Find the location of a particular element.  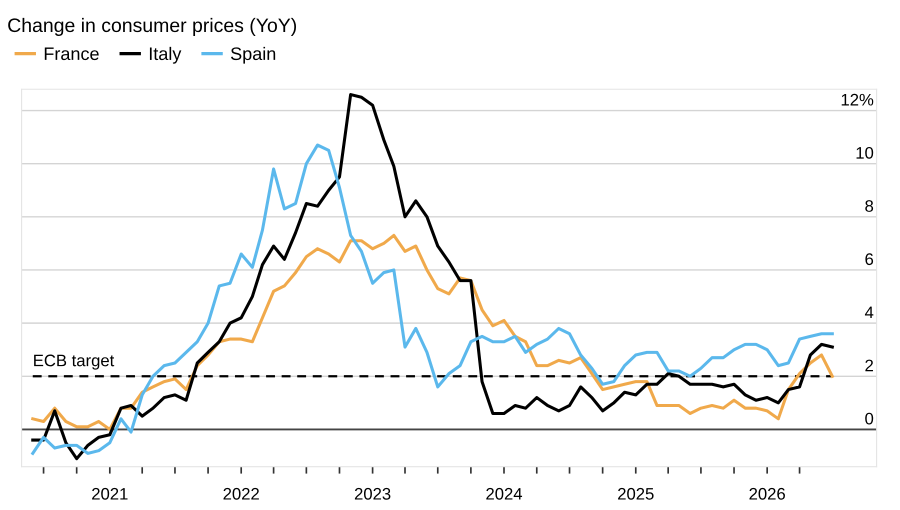

y-tick-label: 12% is located at coordinates (858, 100).